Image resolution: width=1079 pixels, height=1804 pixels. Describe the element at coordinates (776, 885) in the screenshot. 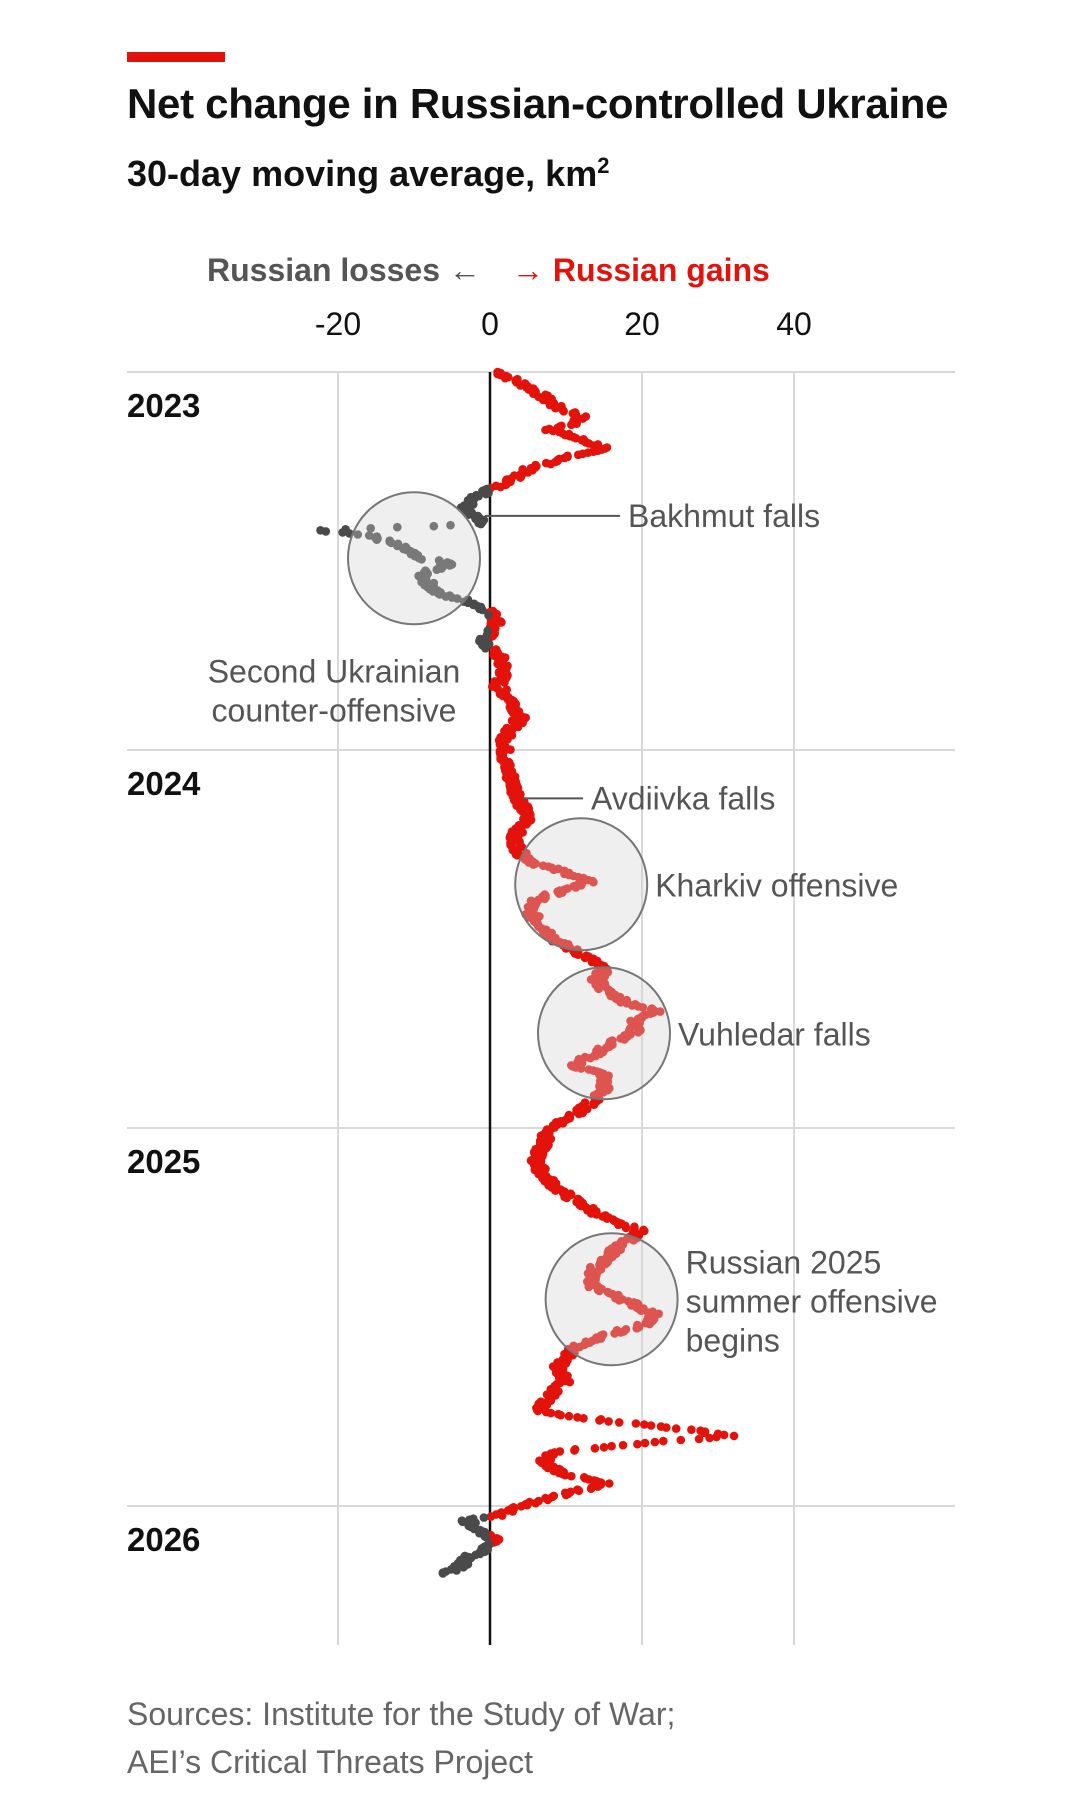

I see `annotation-label: Kharkiv offensive` at that location.